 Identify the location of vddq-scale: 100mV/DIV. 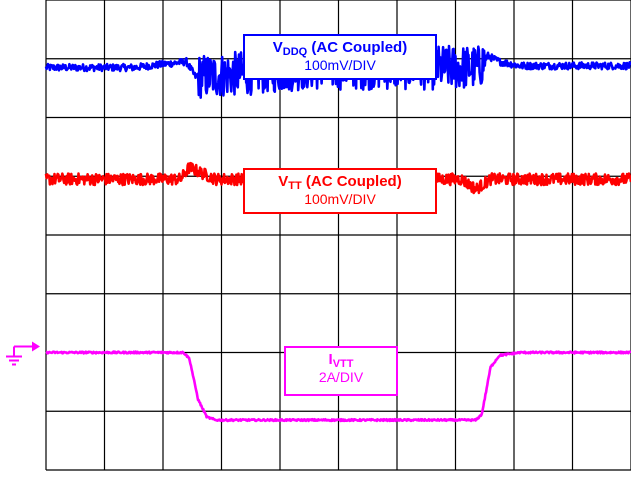
(340, 65).